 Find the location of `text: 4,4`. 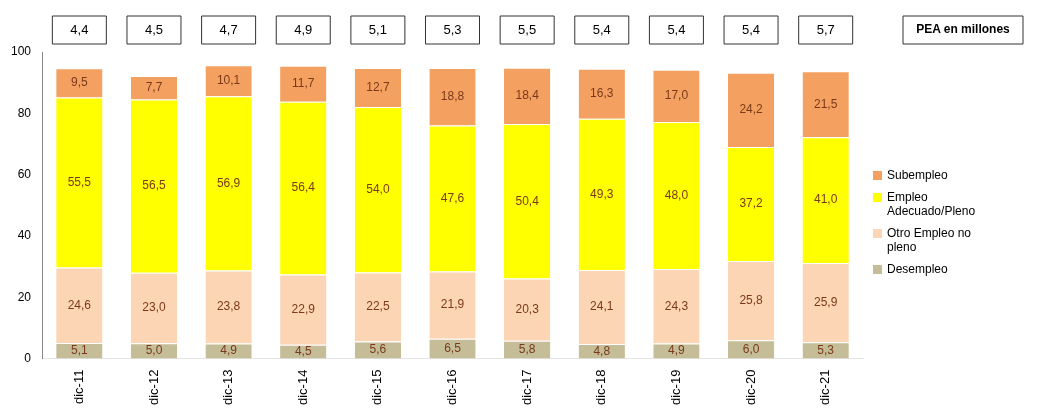

text: 4,4 is located at coordinates (79, 29).